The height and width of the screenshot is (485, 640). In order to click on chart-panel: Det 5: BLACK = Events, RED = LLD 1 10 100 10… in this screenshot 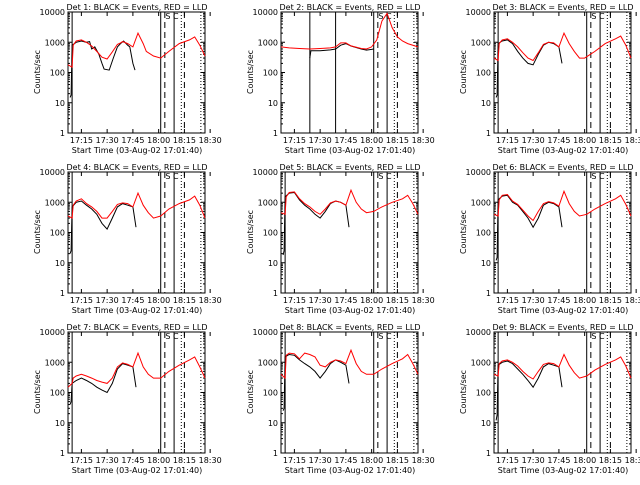, I will do `click(340, 239)`.